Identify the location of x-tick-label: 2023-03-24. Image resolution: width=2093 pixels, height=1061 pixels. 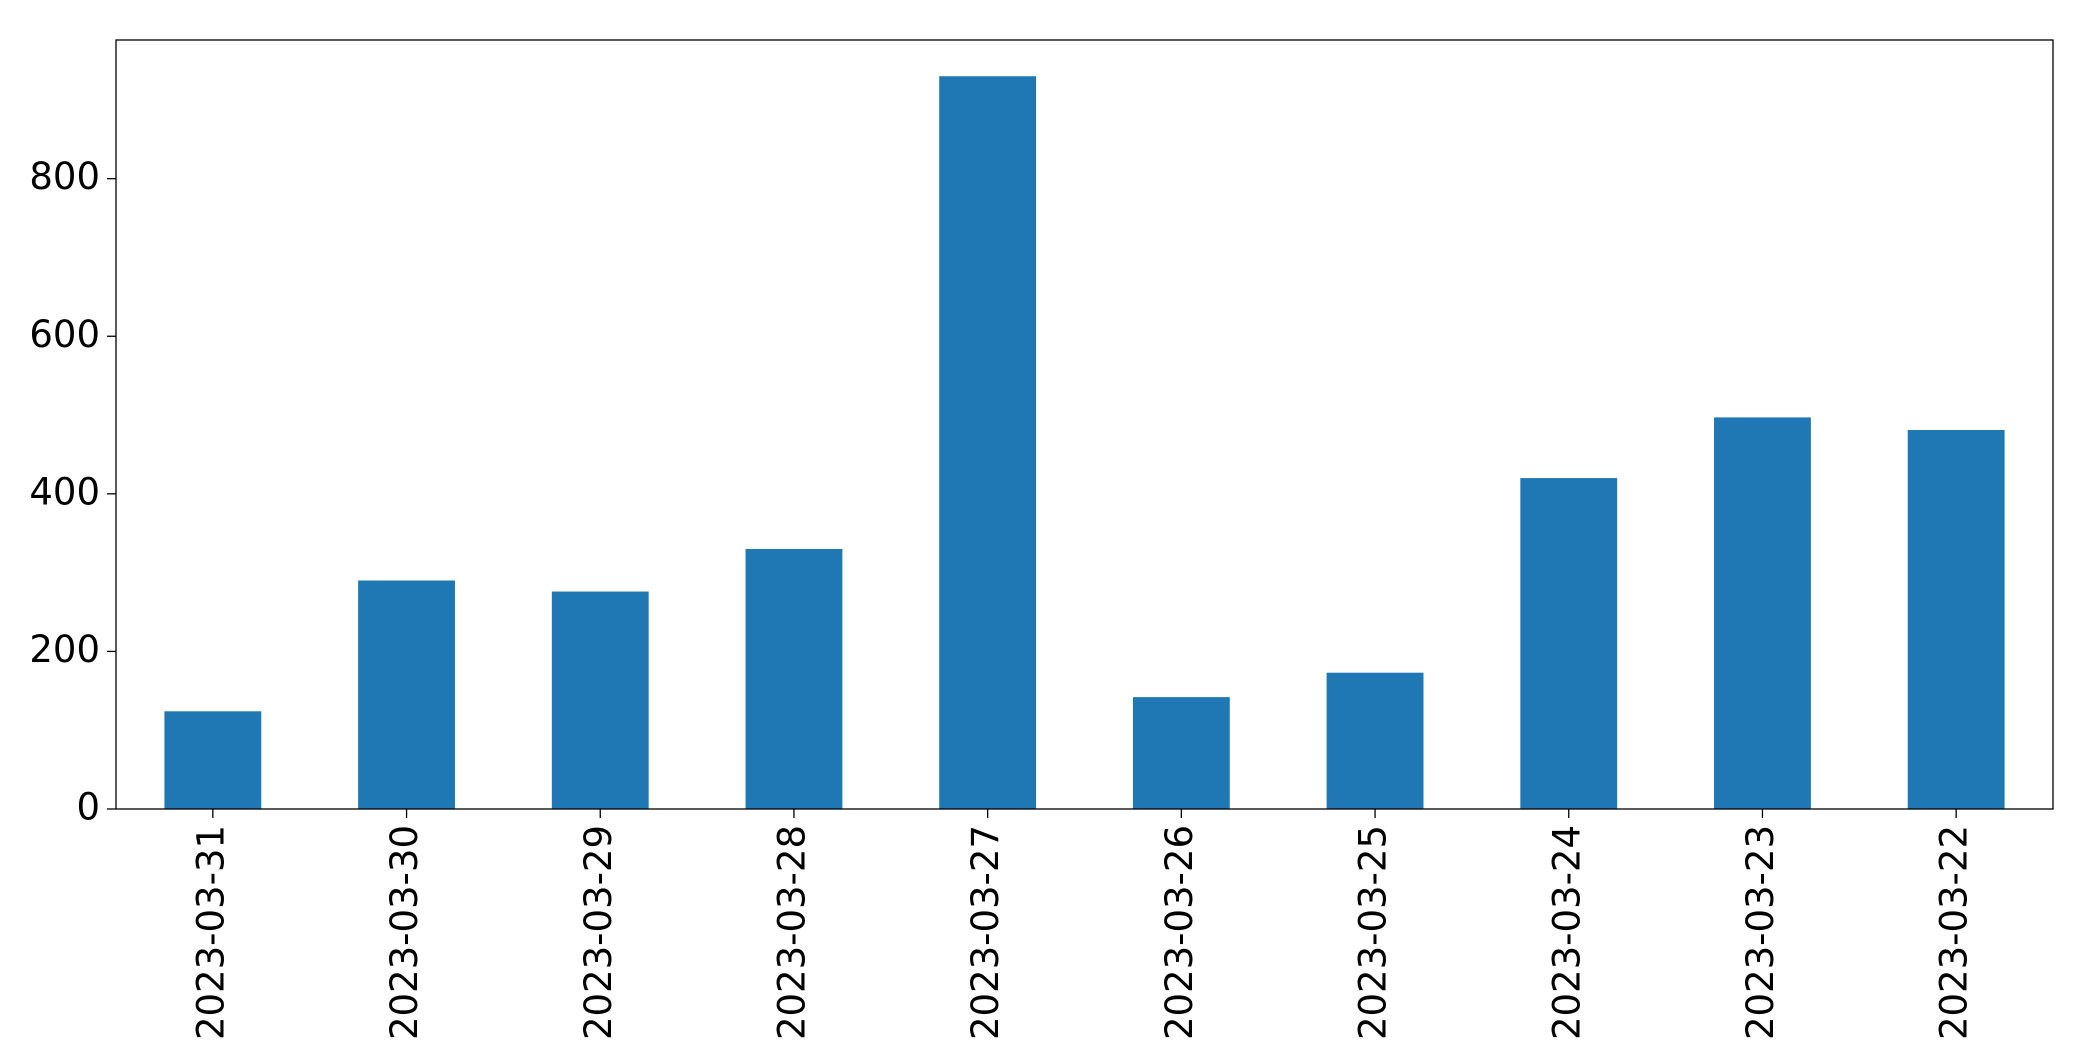
(1566, 932).